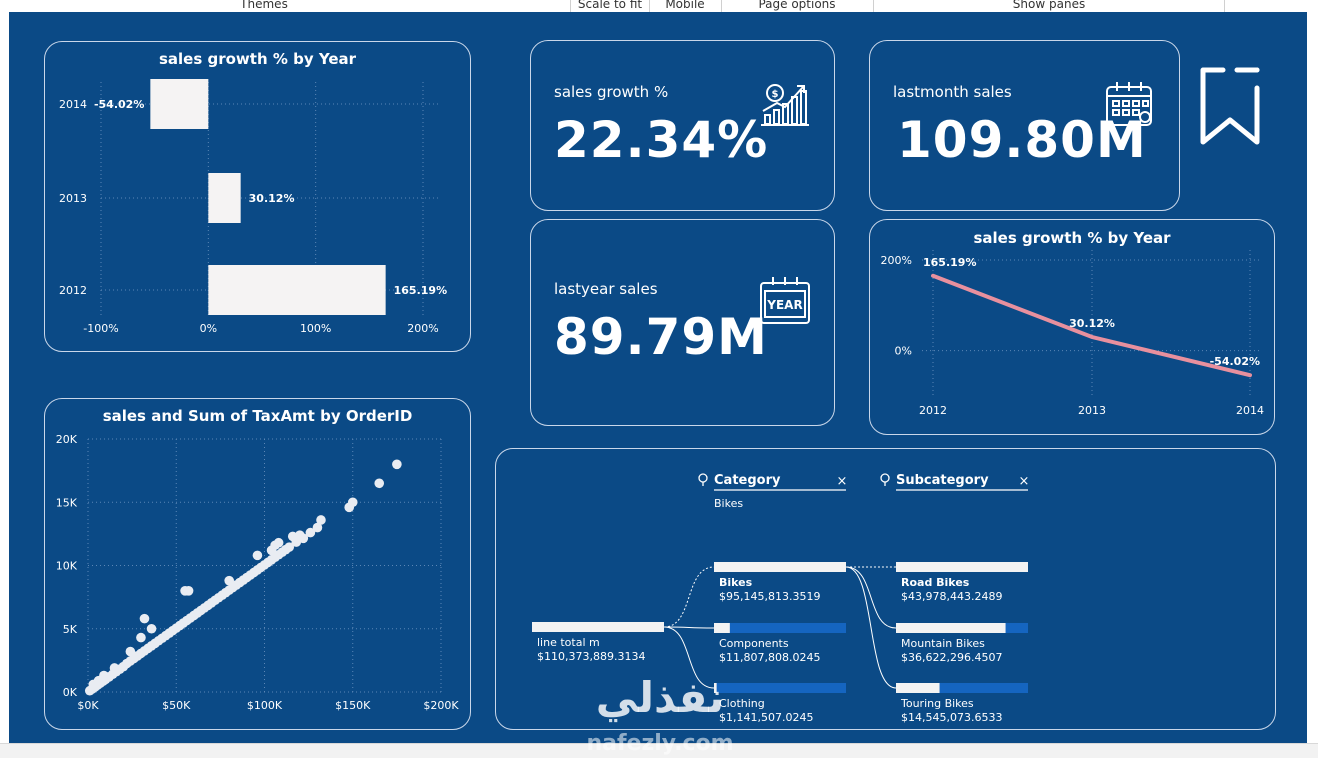 This screenshot has width=1318, height=758. I want to click on kpi-card-lastyear-sales: lastyear sales 89.79M YEAR, so click(682, 322).